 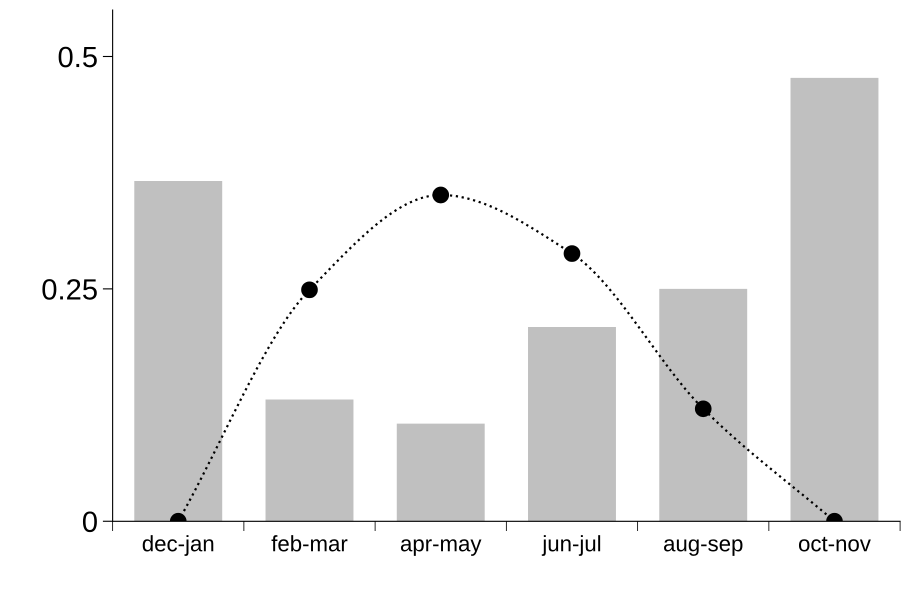 I want to click on x-tick-label: feb-mar, so click(x=310, y=543).